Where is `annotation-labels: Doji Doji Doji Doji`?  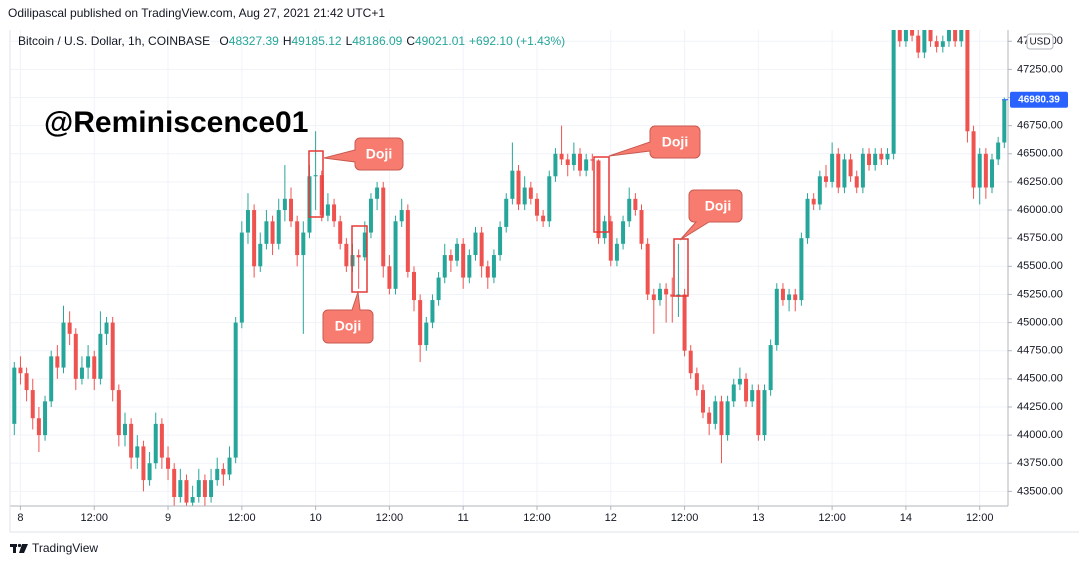
annotation-labels: Doji Doji Doji Doji is located at coordinates (533, 234).